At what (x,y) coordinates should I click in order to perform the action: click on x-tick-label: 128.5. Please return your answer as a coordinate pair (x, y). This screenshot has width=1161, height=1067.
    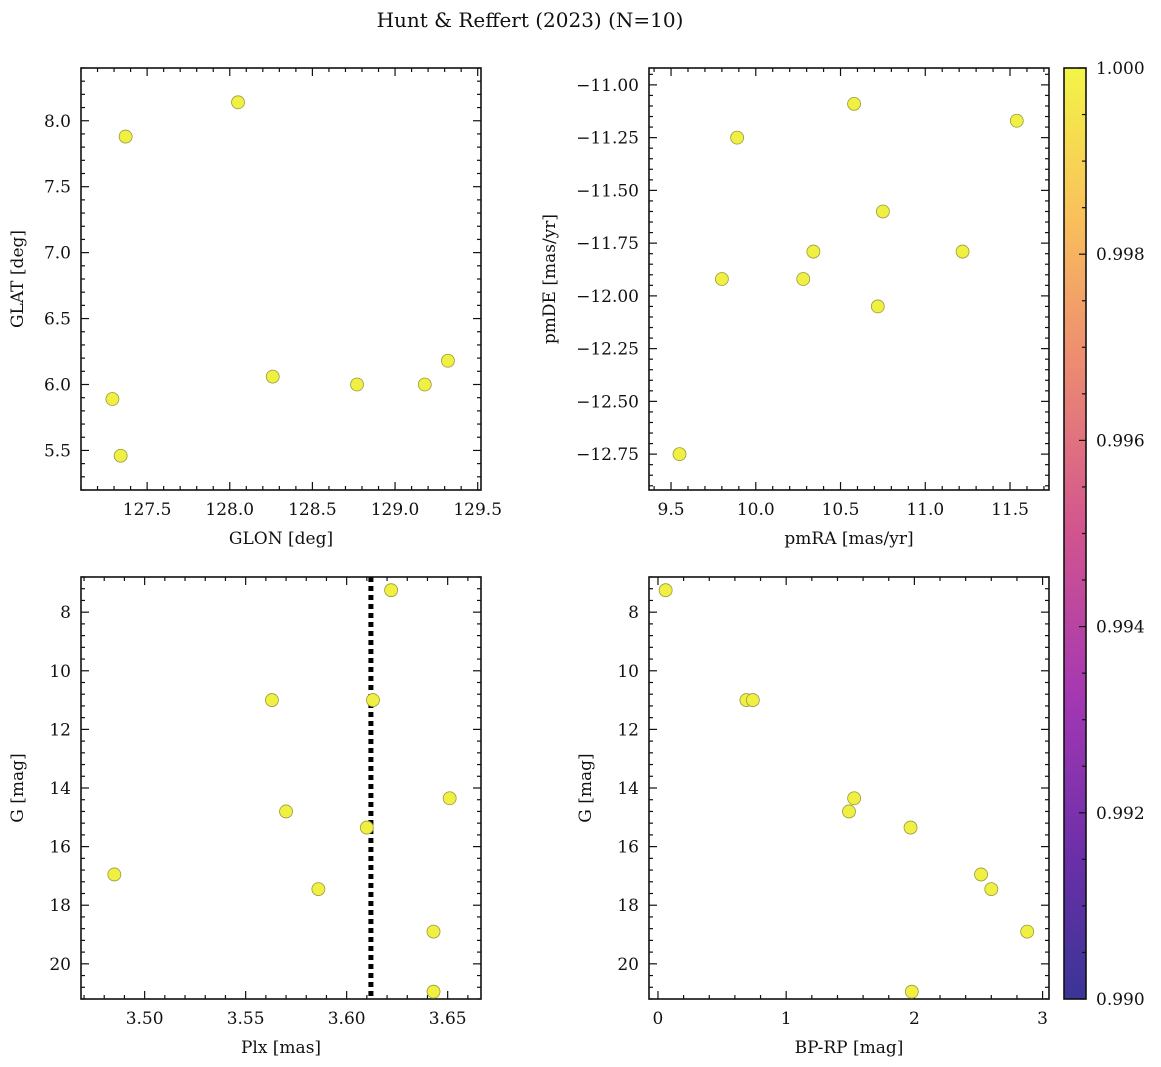
    Looking at the image, I should click on (312, 510).